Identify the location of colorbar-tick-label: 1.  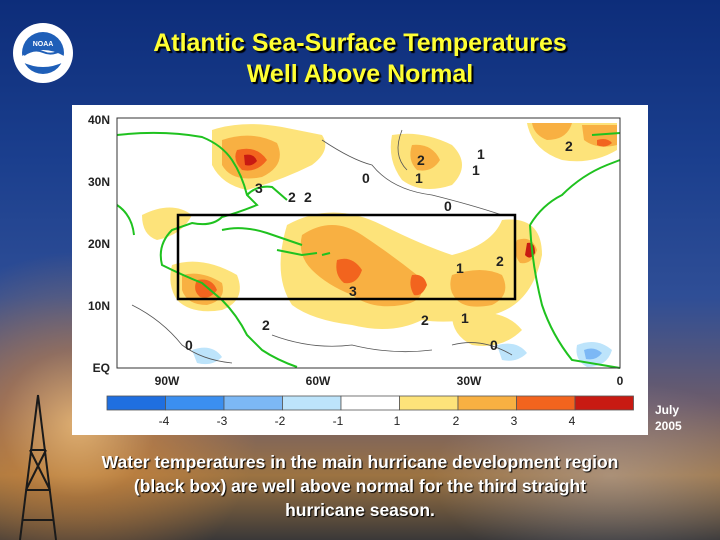
(397, 421).